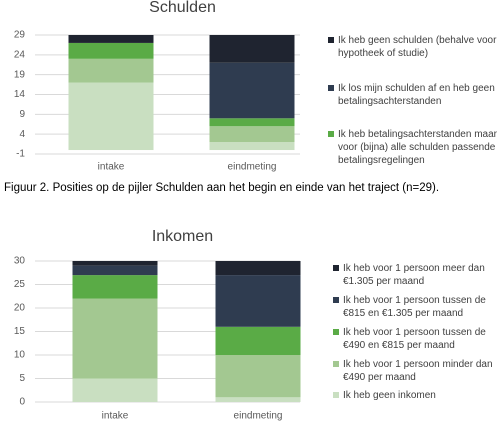 This screenshot has width=500, height=425. Describe the element at coordinates (20, 308) in the screenshot. I see `y-tick-label: 20` at that location.